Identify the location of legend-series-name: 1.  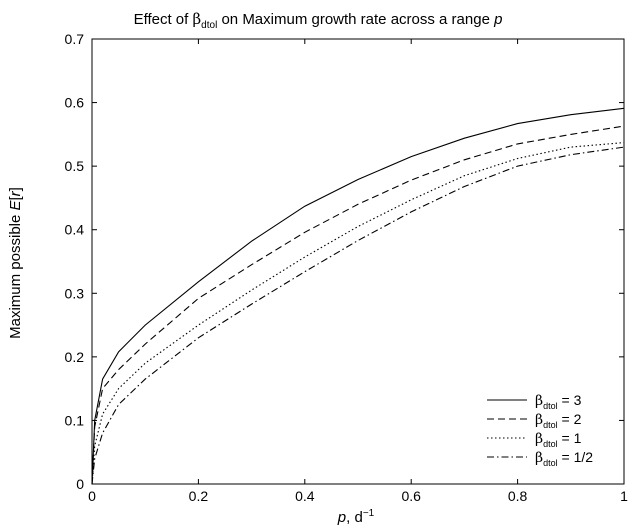
(578, 438).